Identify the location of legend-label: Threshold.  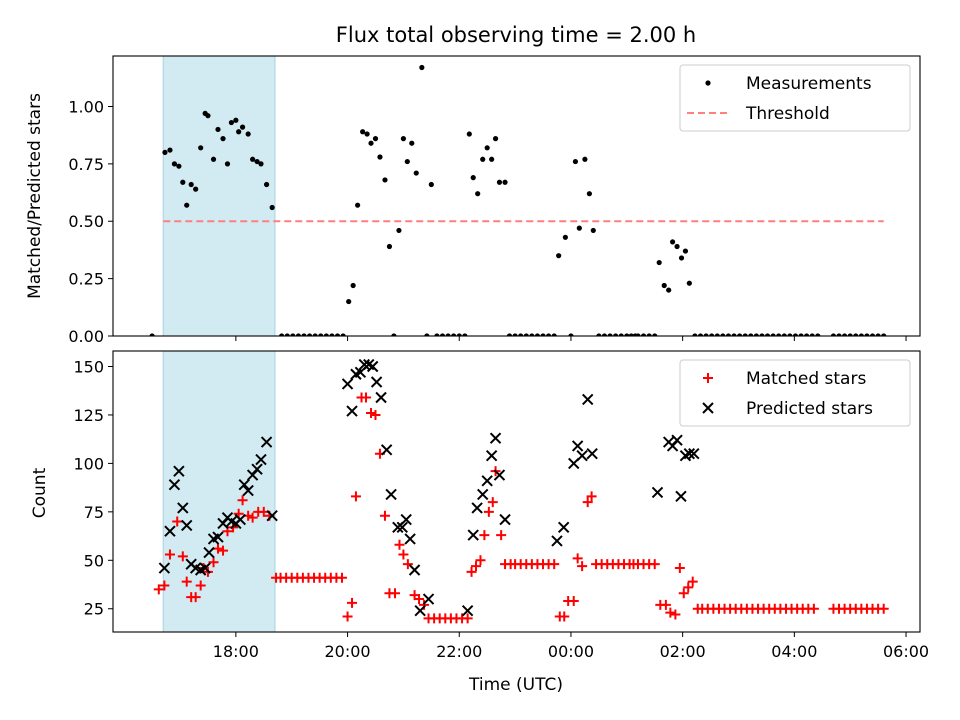
(787, 114).